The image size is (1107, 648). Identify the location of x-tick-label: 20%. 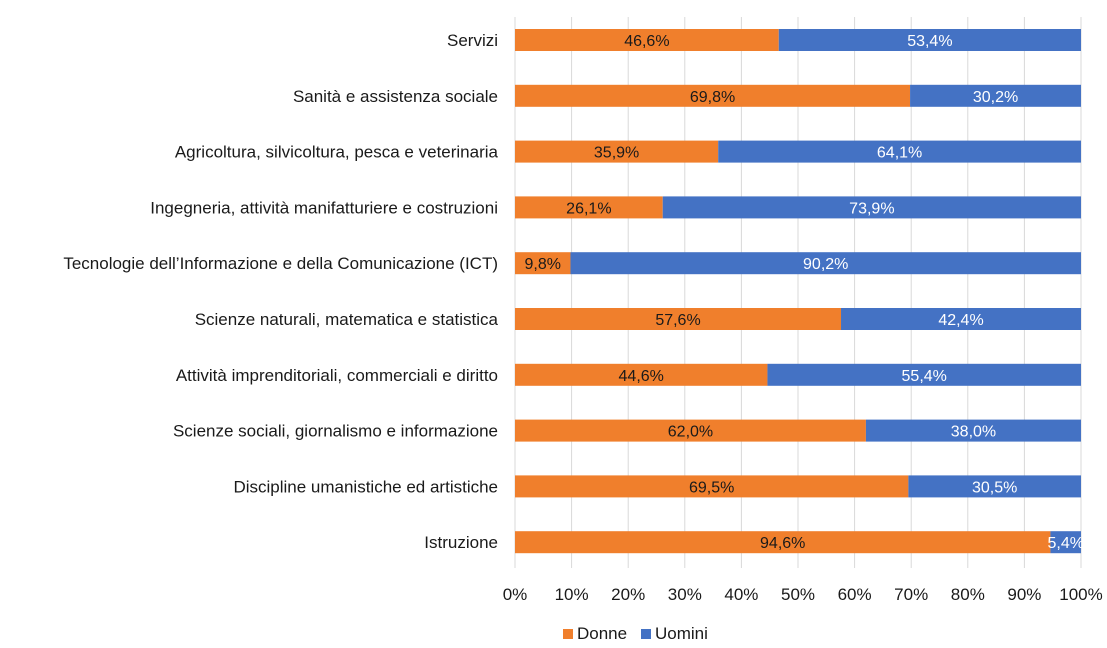
(628, 594).